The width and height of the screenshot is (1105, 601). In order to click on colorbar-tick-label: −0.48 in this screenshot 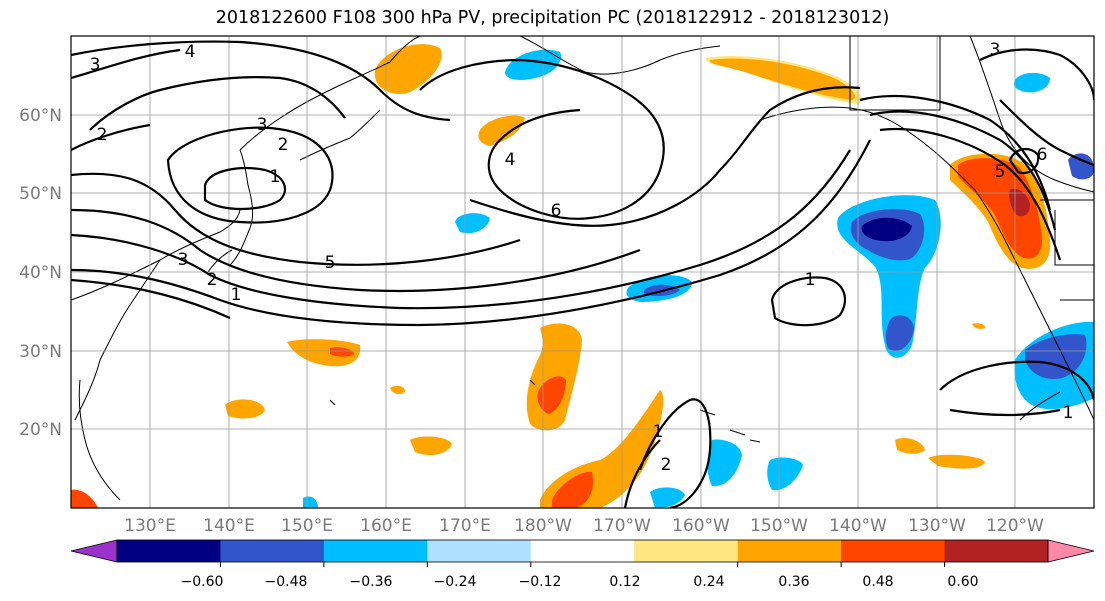, I will do `click(286, 582)`.